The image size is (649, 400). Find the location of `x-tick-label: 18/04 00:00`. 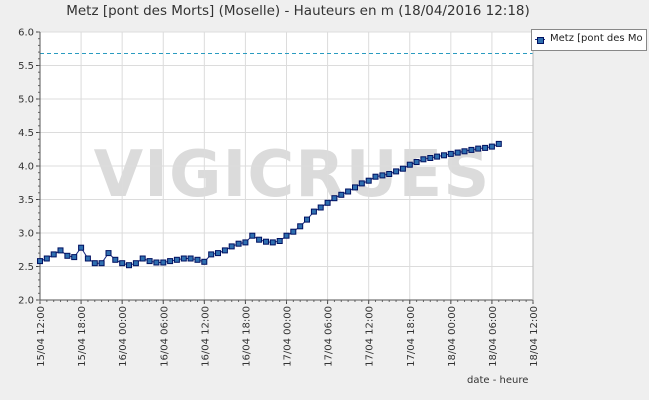

x-tick-label: 18/04 00:00 is located at coordinates (452, 336).